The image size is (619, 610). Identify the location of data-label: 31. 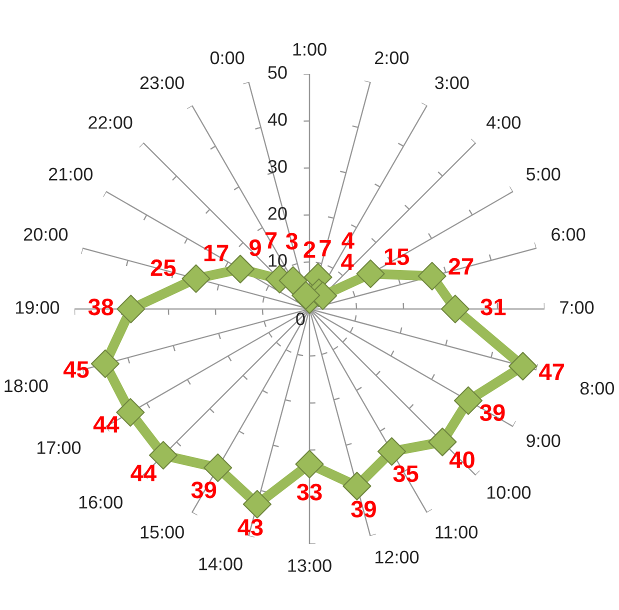
(493, 307).